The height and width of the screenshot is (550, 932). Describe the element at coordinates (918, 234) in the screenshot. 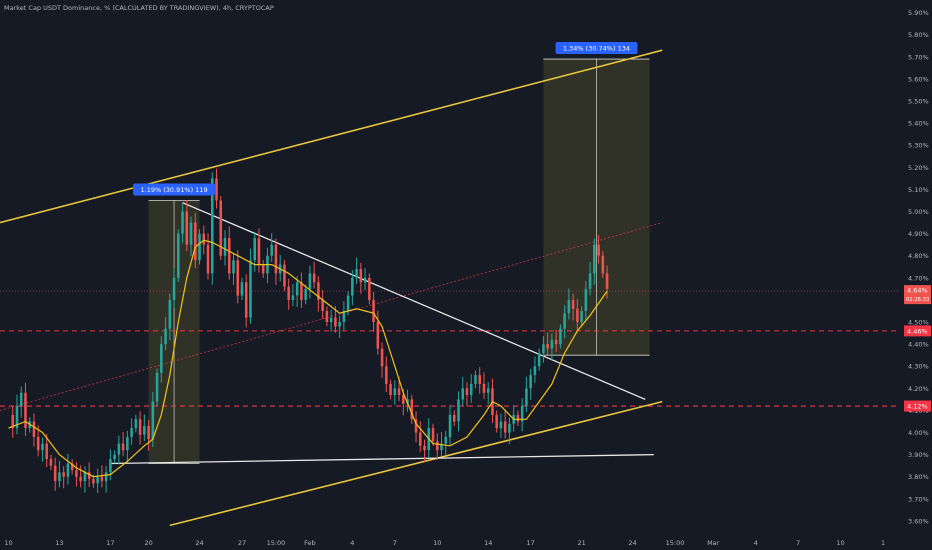

I see `y-tick-label: 4.90%` at that location.